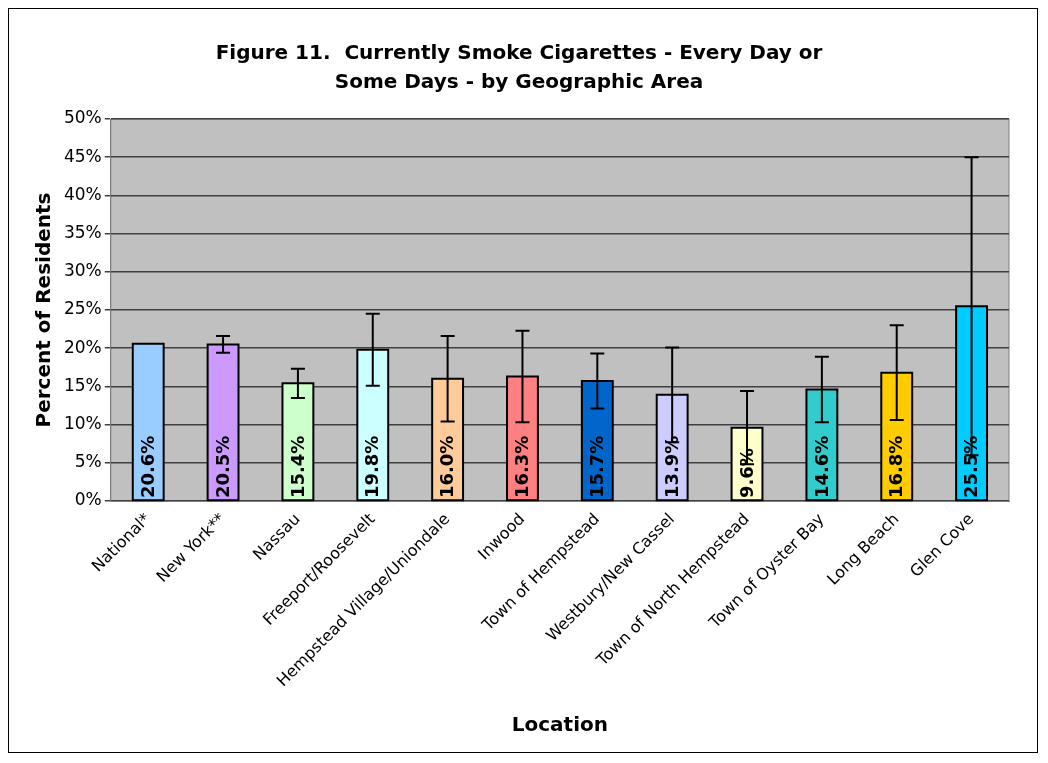  What do you see at coordinates (147, 467) in the screenshot?
I see `data-label: 20.6%` at bounding box center [147, 467].